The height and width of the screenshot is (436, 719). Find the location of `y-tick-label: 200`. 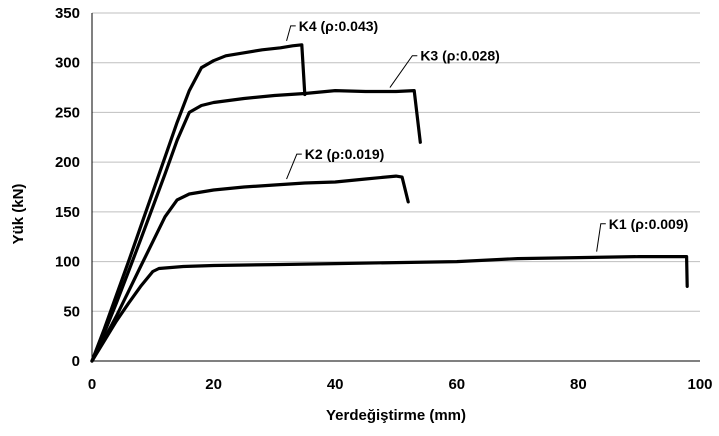

y-tick-label: 200 is located at coordinates (67, 162).